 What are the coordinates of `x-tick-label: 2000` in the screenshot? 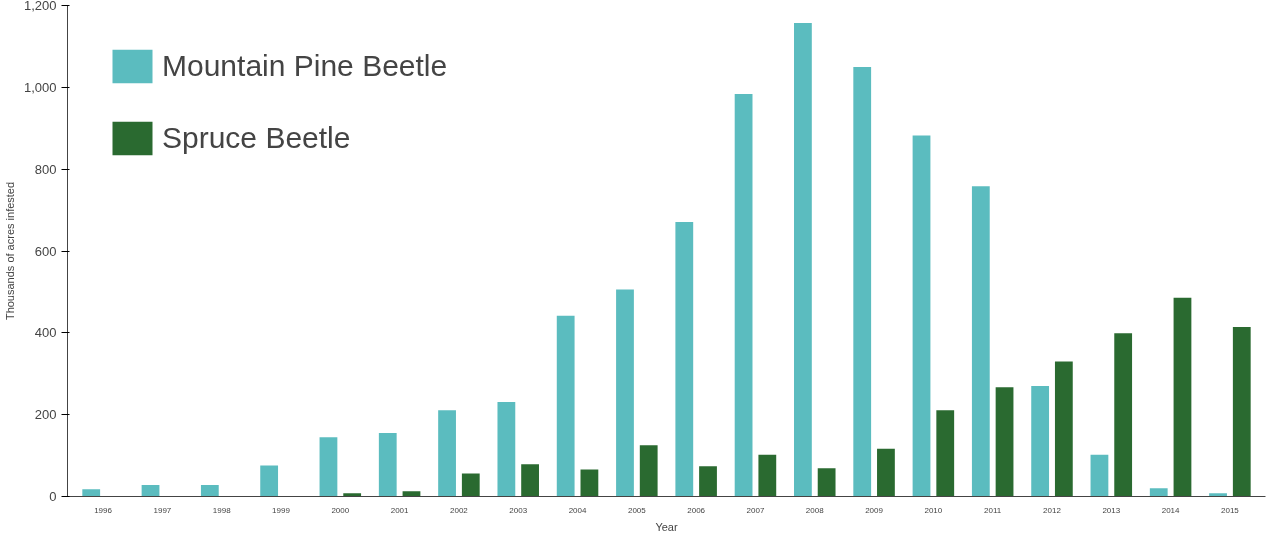 It's located at (340, 510).